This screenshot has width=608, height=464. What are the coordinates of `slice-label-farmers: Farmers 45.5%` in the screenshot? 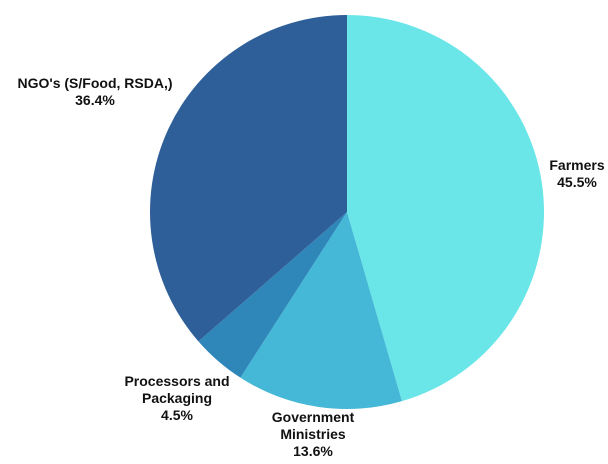 It's located at (576, 173).